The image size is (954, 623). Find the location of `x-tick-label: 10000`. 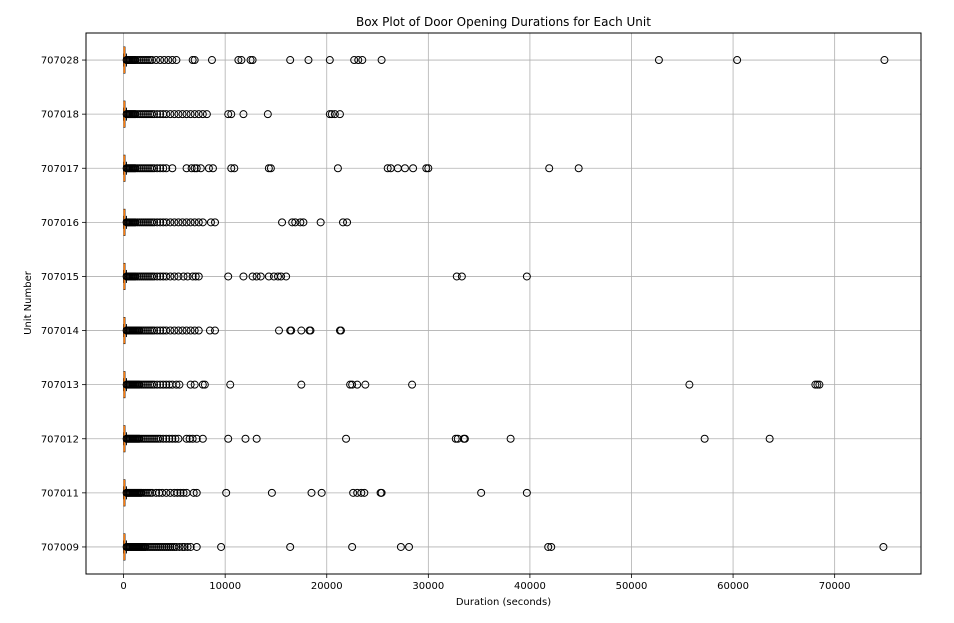

x-tick-label: 10000 is located at coordinates (225, 586).